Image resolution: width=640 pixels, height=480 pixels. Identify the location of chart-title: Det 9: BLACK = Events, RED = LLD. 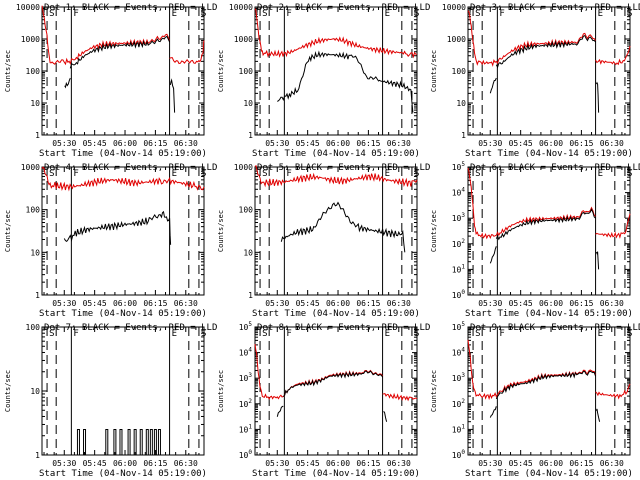
(555, 328).